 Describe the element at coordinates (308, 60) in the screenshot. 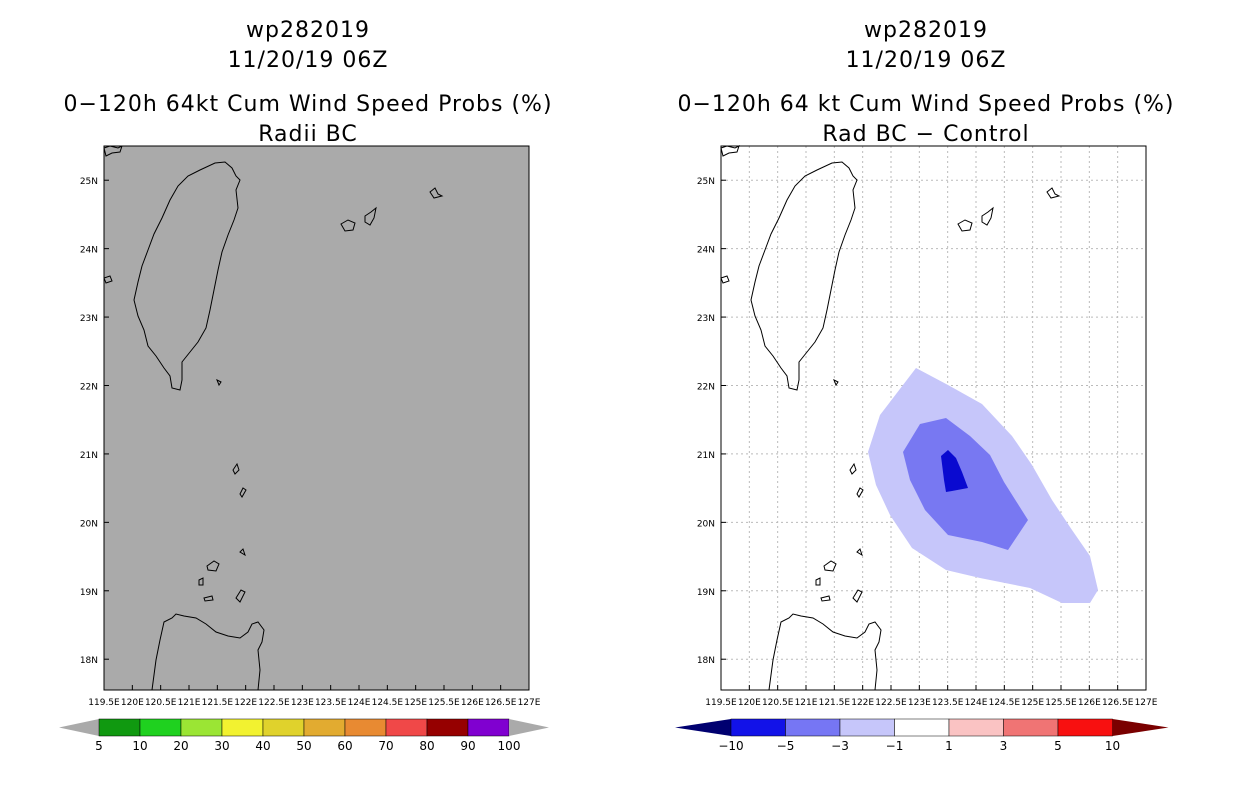

I see `left-datetime: 11/20/19 06Z` at that location.